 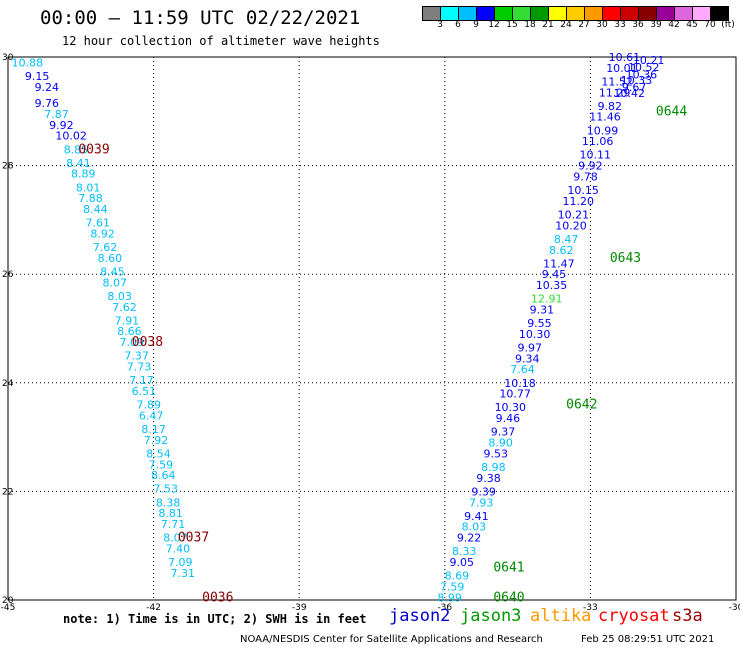 What do you see at coordinates (539, 323) in the screenshot?
I see `swh-value-label: 9.55` at bounding box center [539, 323].